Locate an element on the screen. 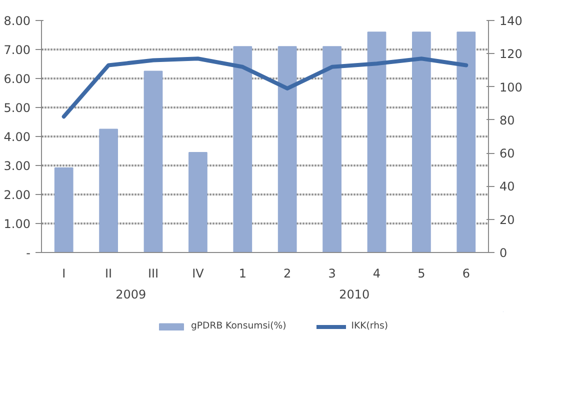  text: 2010 is located at coordinates (354, 295).